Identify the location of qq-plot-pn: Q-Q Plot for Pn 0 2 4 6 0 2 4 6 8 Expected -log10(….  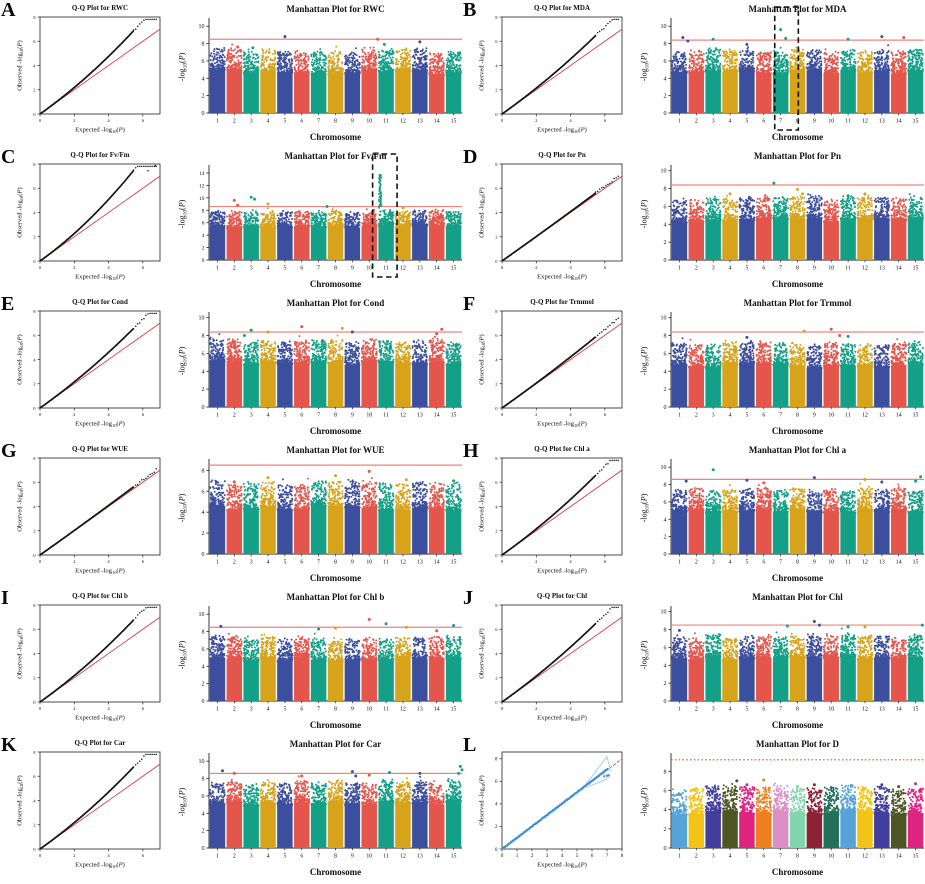
(551, 216).